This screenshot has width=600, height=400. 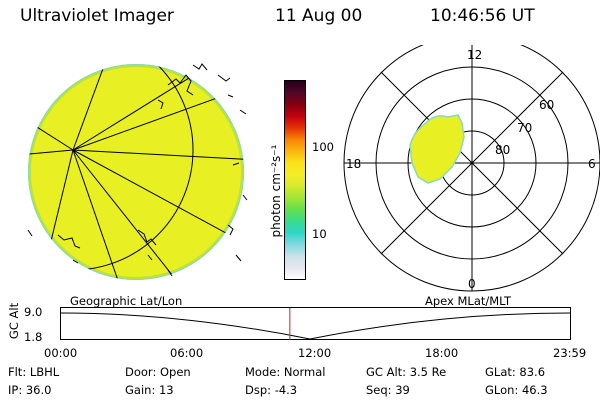 I want to click on altitude-tick-max: 9.0, so click(x=33, y=312).